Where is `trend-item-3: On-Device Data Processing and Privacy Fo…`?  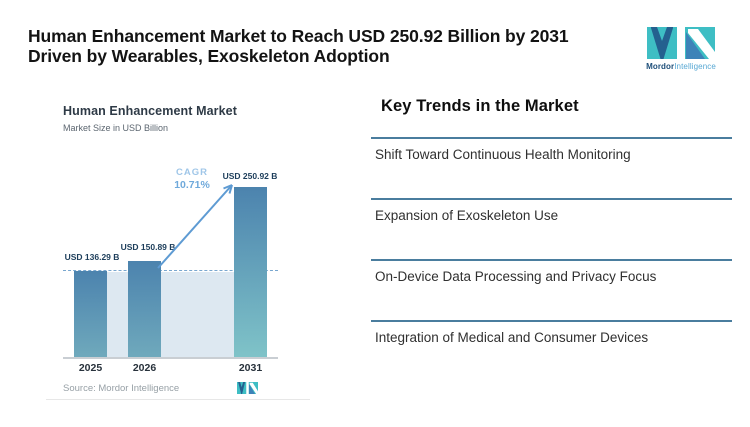
trend-item-3: On-Device Data Processing and Privacy Fo… is located at coordinates (551, 271).